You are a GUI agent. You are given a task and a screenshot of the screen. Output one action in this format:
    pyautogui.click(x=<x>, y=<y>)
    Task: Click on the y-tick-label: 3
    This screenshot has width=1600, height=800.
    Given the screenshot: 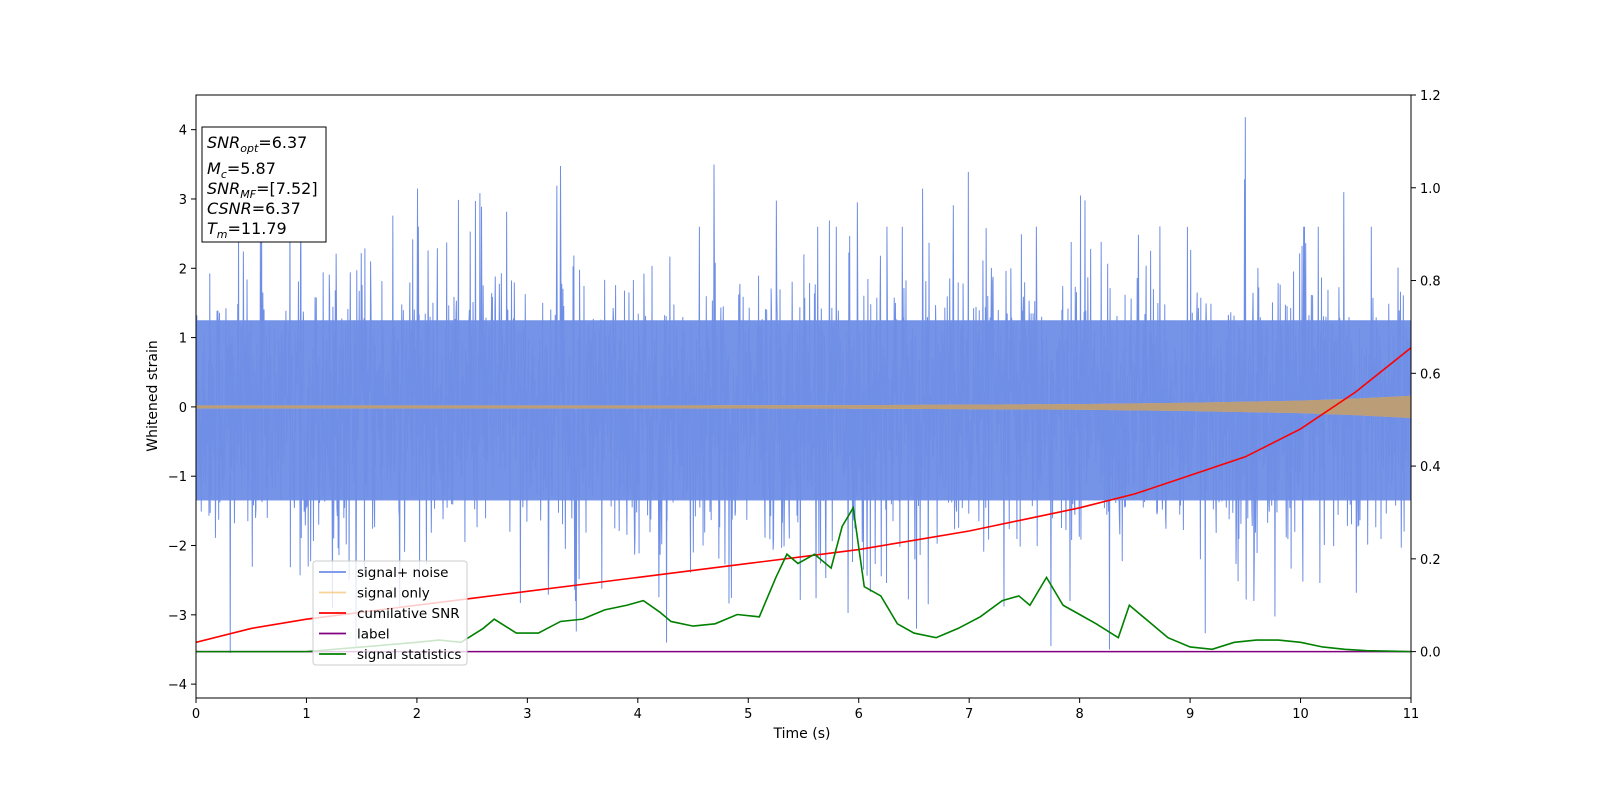 What is the action you would take?
    pyautogui.click(x=183, y=200)
    